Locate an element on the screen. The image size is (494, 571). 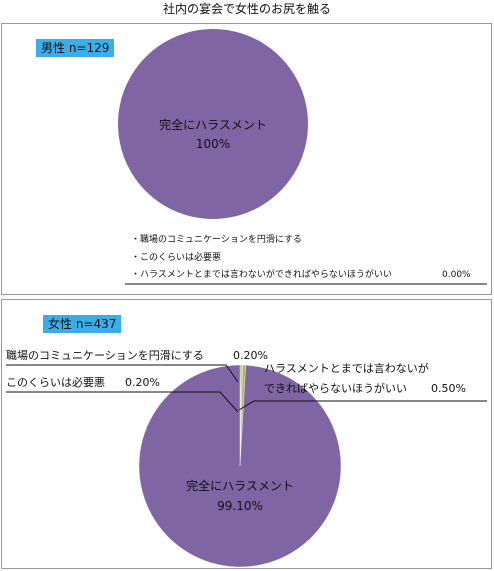
male-group-badge: 男性 n=129 is located at coordinates (75, 48).